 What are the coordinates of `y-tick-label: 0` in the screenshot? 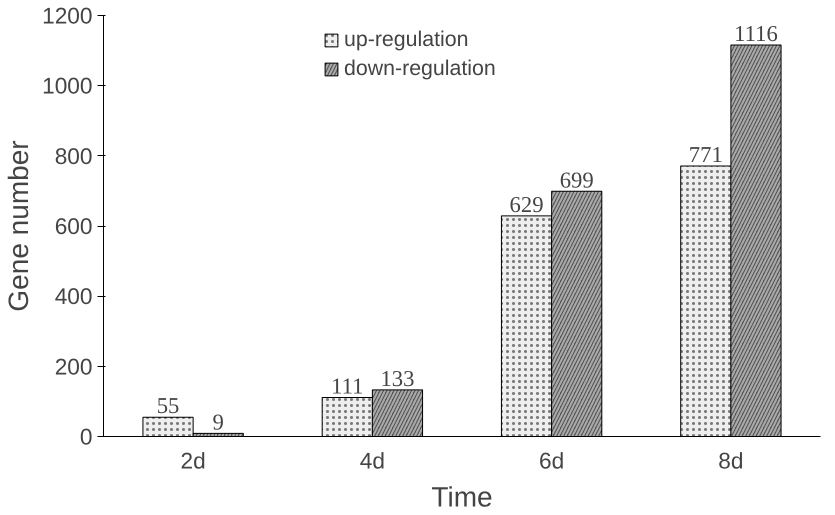 It's located at (86, 437).